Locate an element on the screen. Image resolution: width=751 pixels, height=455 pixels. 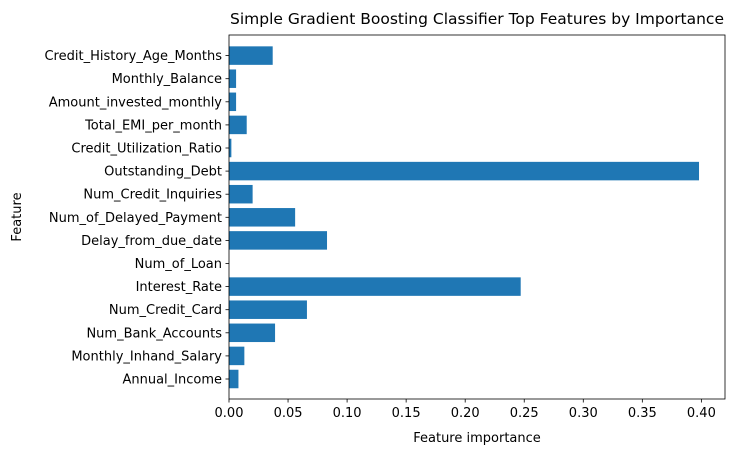
bar-num-of-delayed-payment is located at coordinates (262, 217).